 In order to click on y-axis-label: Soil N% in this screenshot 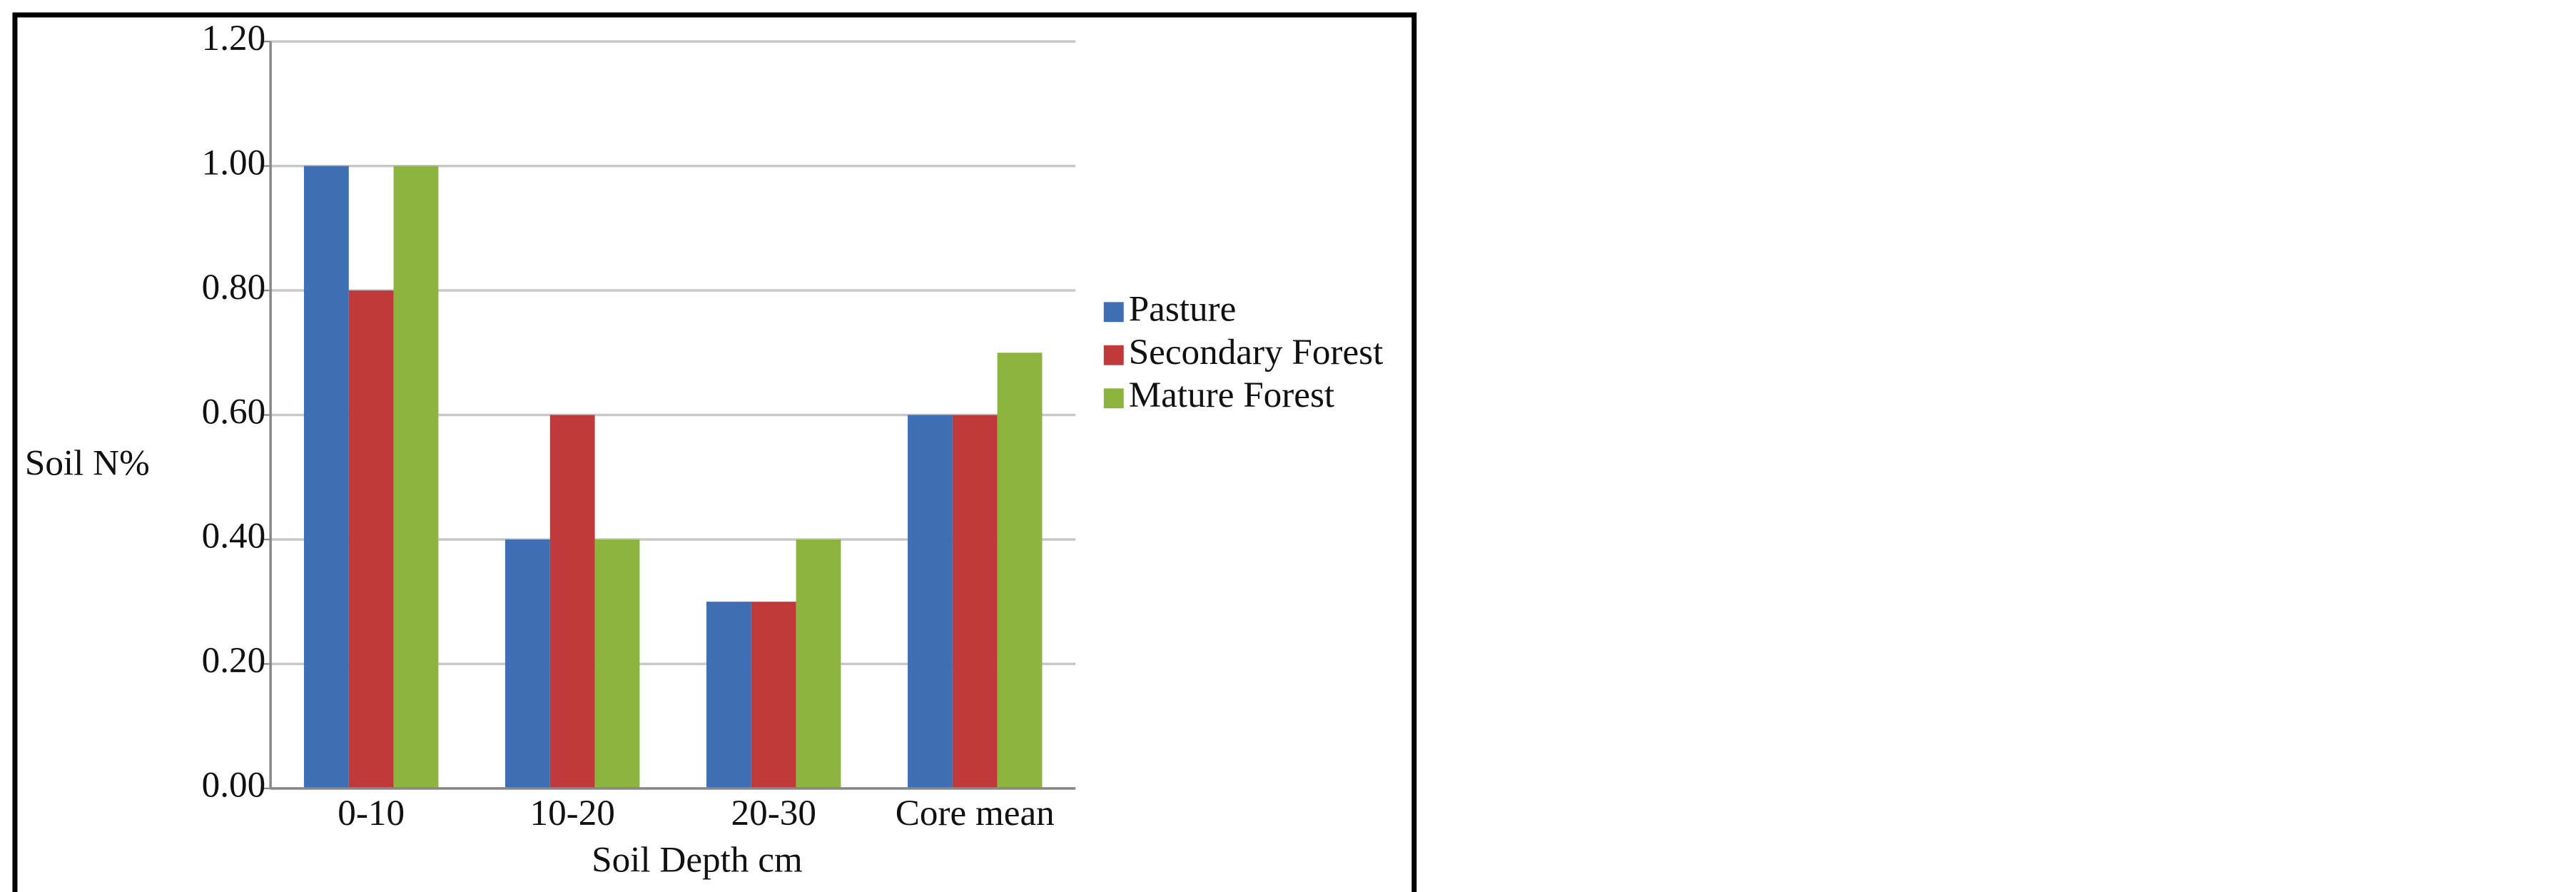, I will do `click(87, 462)`.